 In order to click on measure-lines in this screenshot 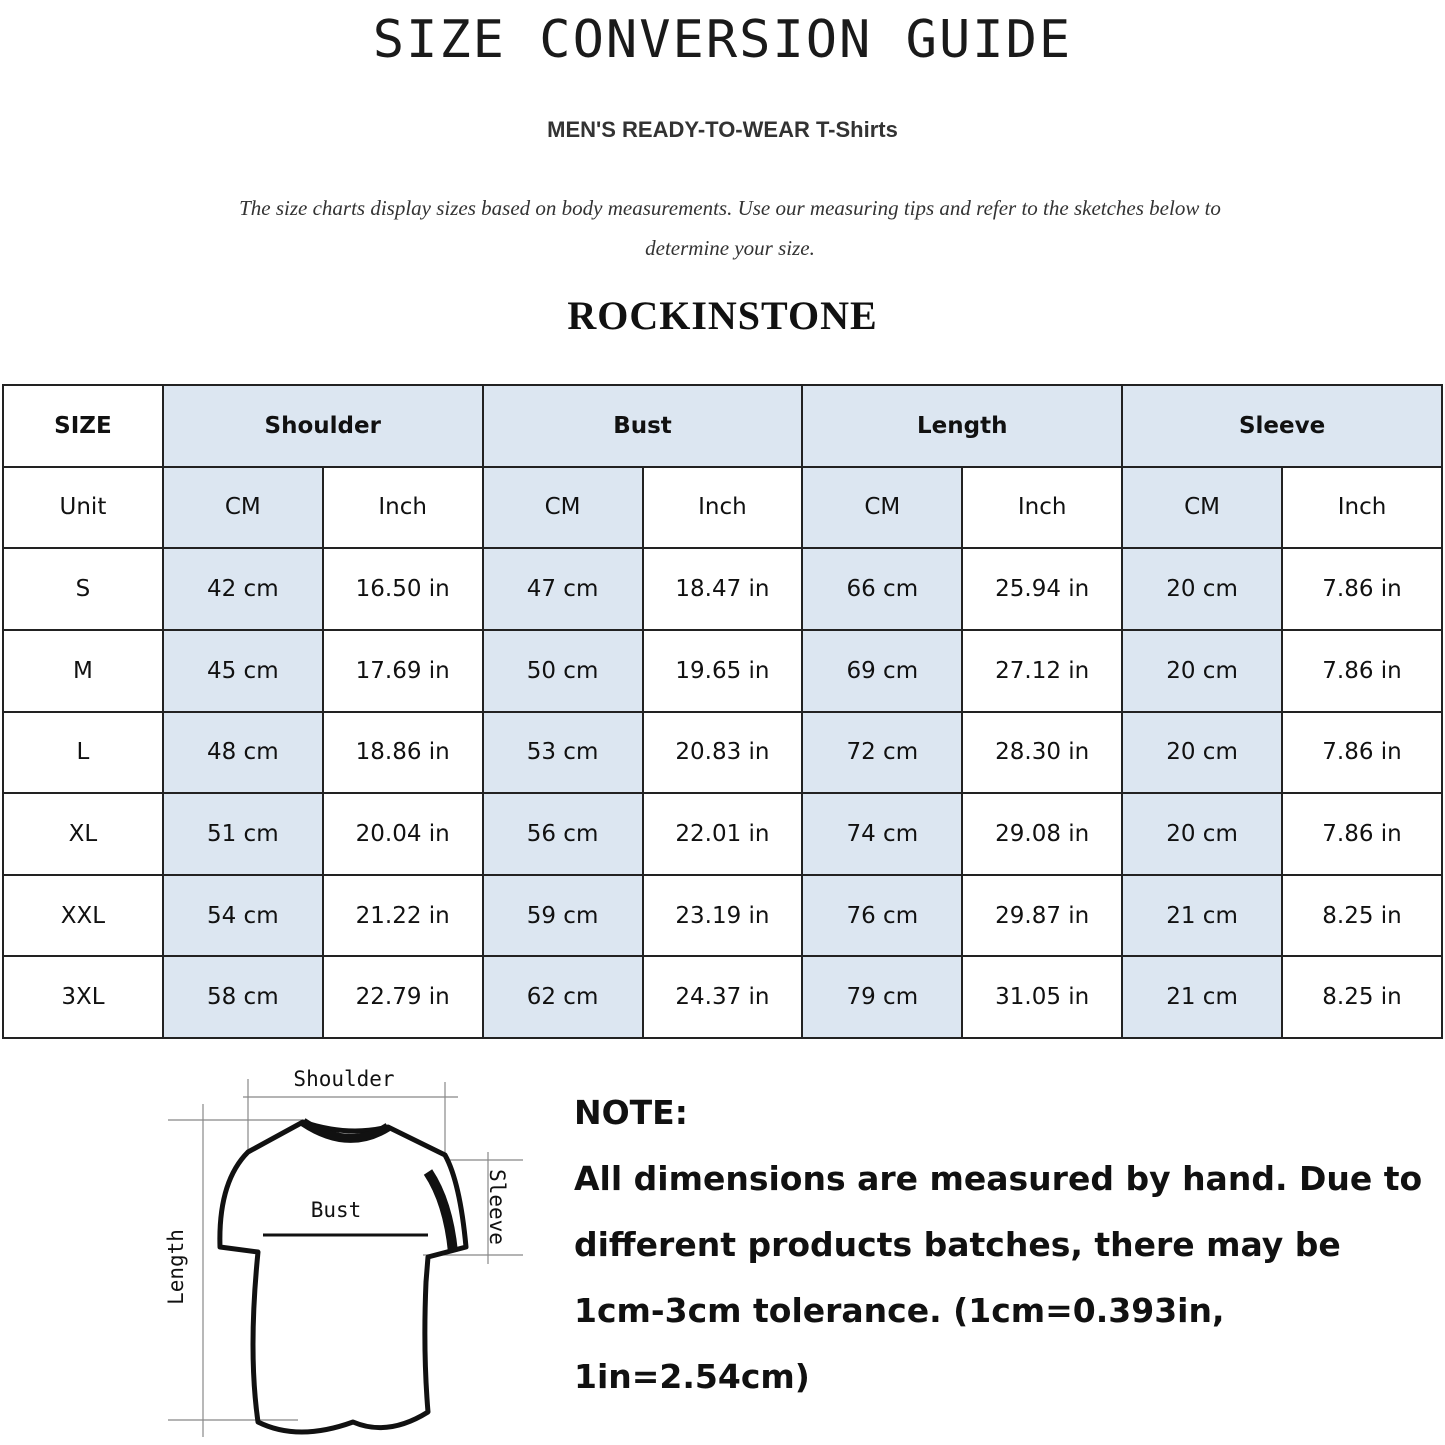, I will do `click(345, 1258)`.